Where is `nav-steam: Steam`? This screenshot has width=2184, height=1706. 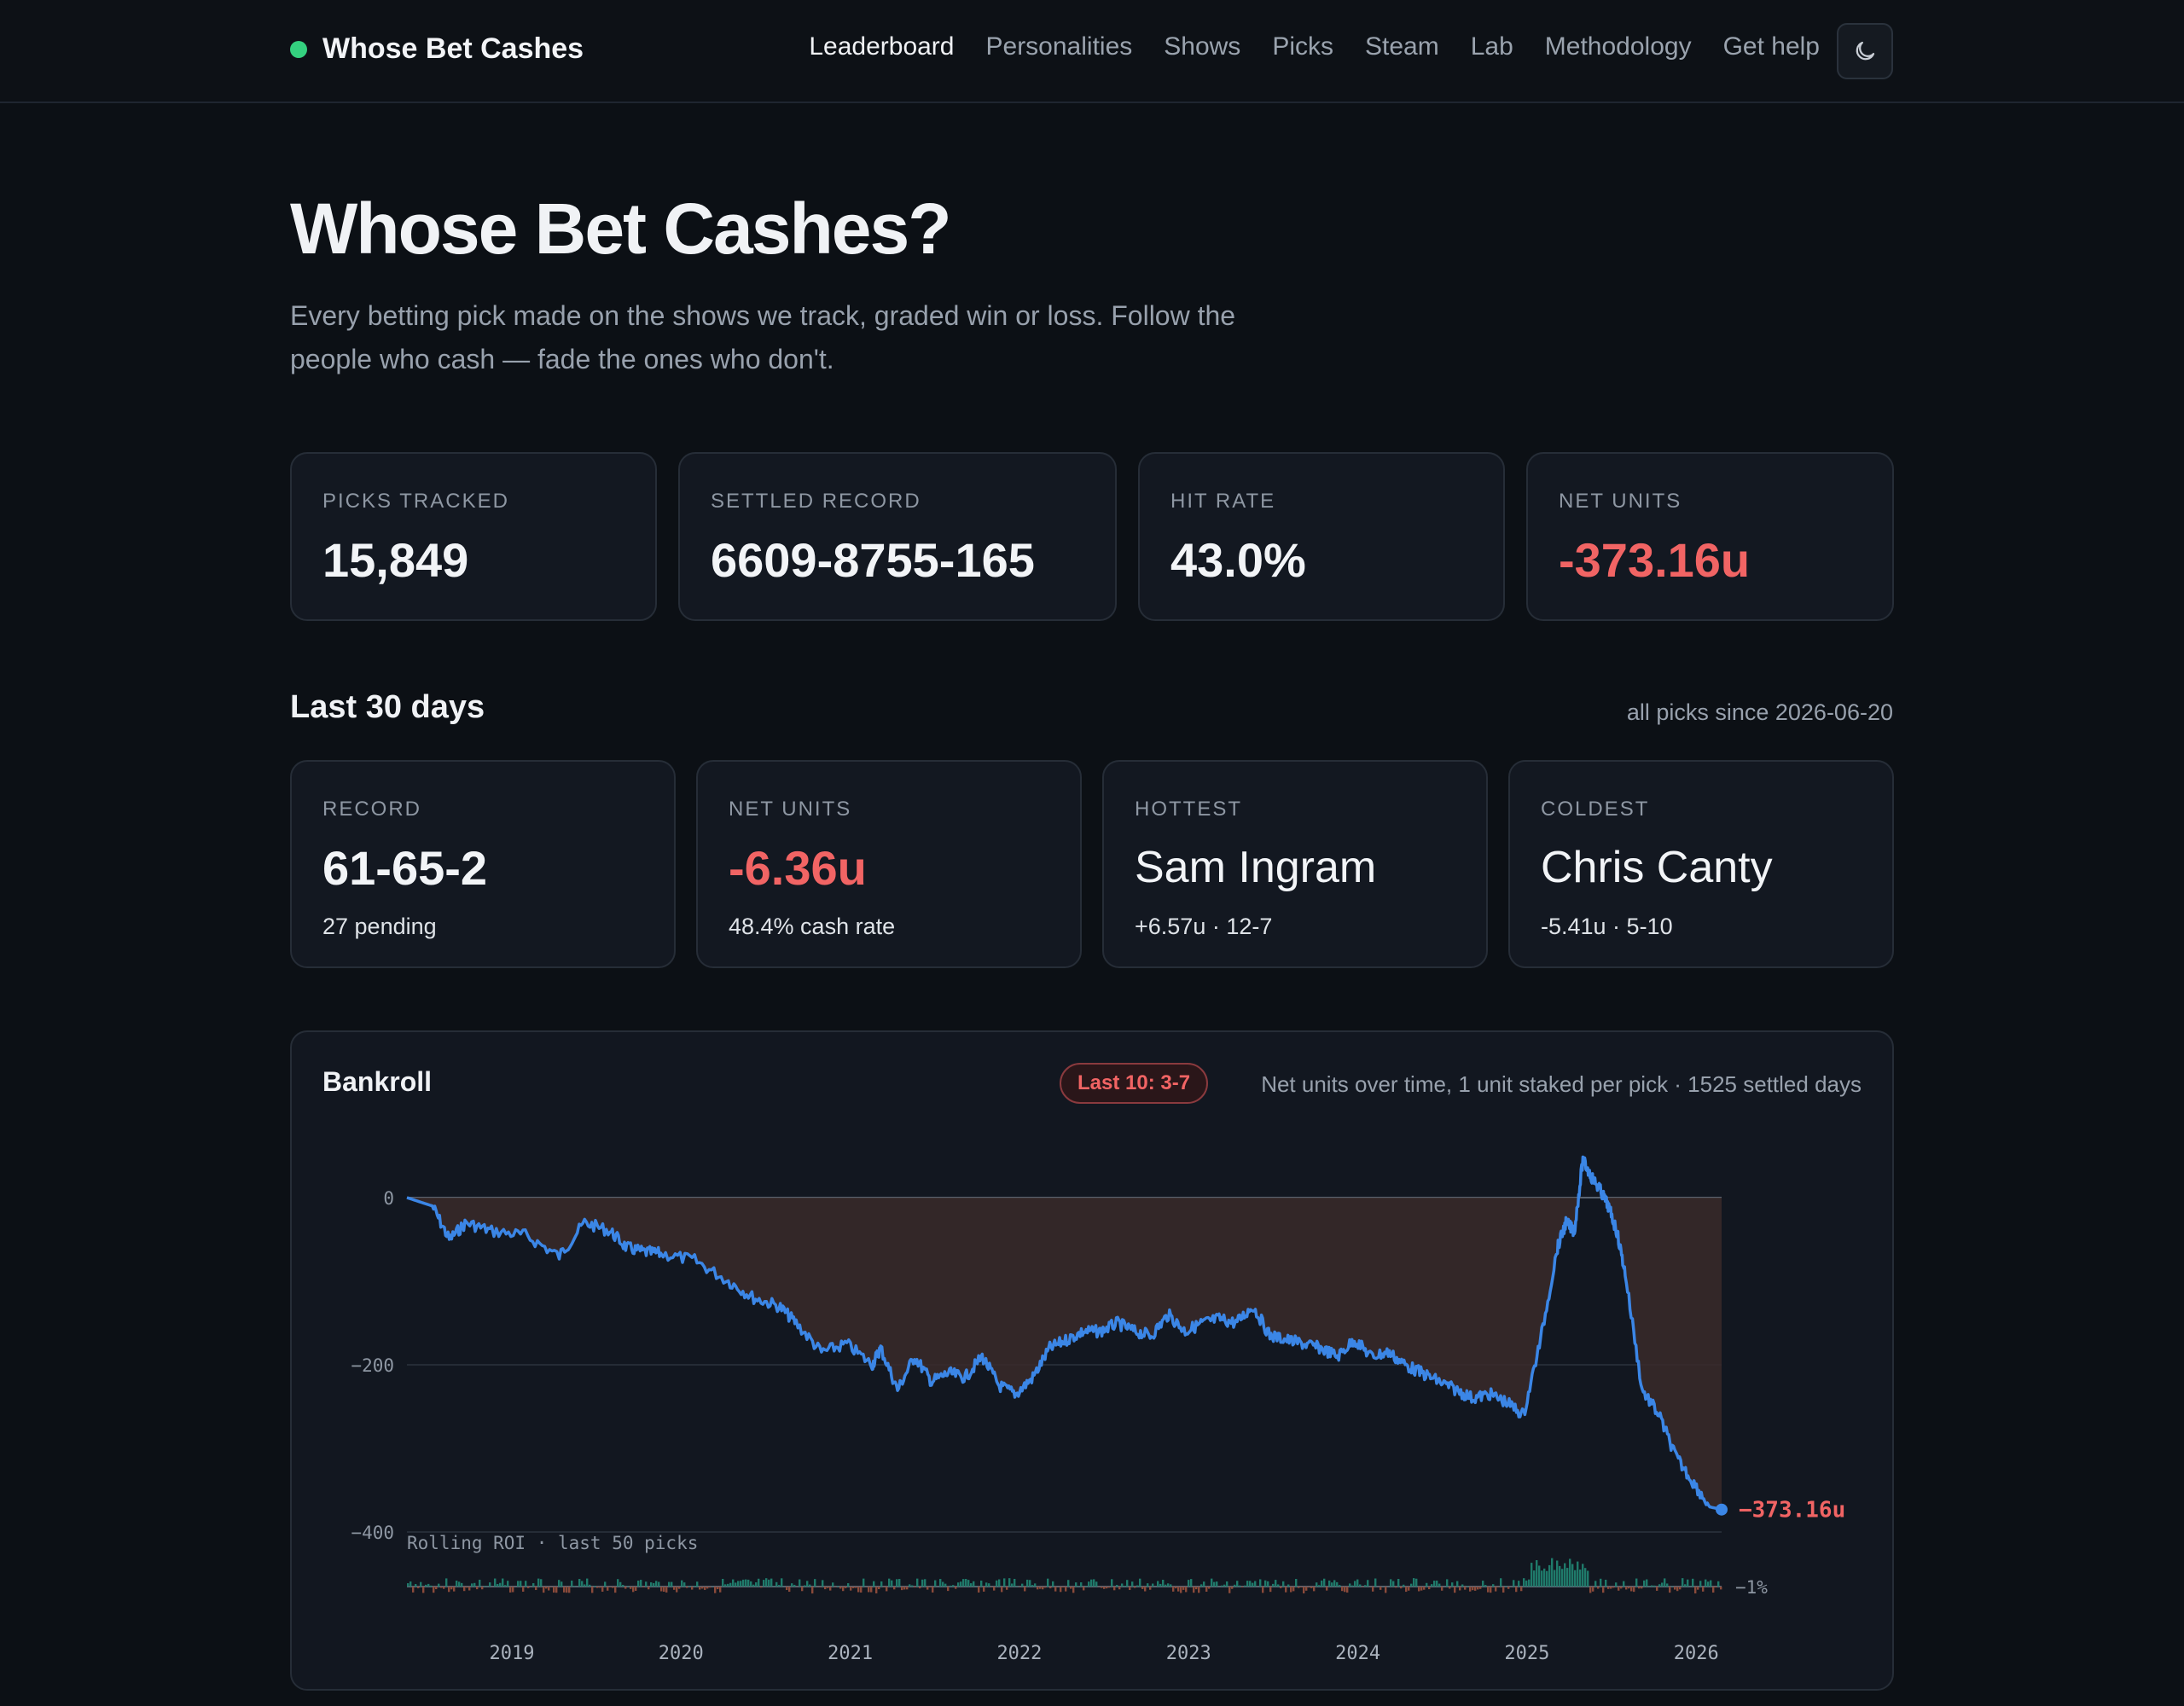
nav-steam: Steam is located at coordinates (1402, 47).